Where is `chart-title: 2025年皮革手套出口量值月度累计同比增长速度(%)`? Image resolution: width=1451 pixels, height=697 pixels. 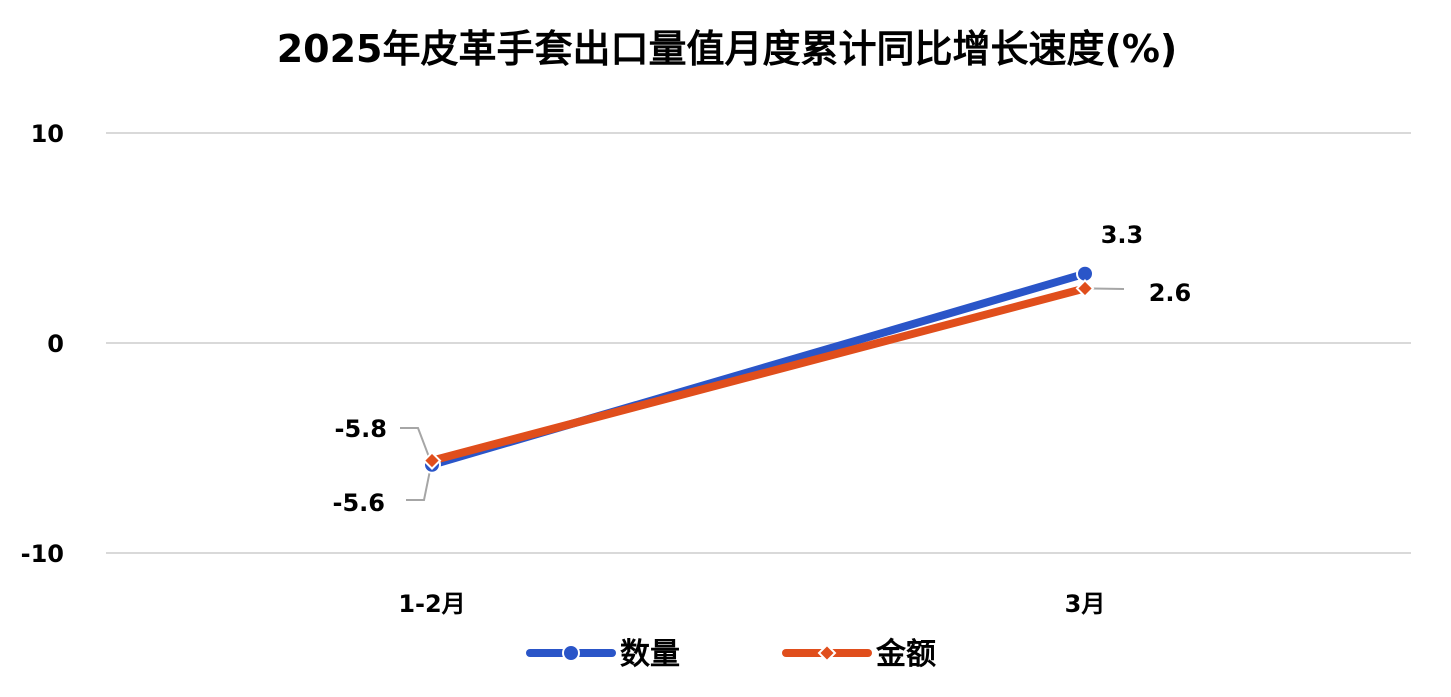
chart-title: 2025年皮革手套出口量值月度累计同比增长速度(%) is located at coordinates (727, 49).